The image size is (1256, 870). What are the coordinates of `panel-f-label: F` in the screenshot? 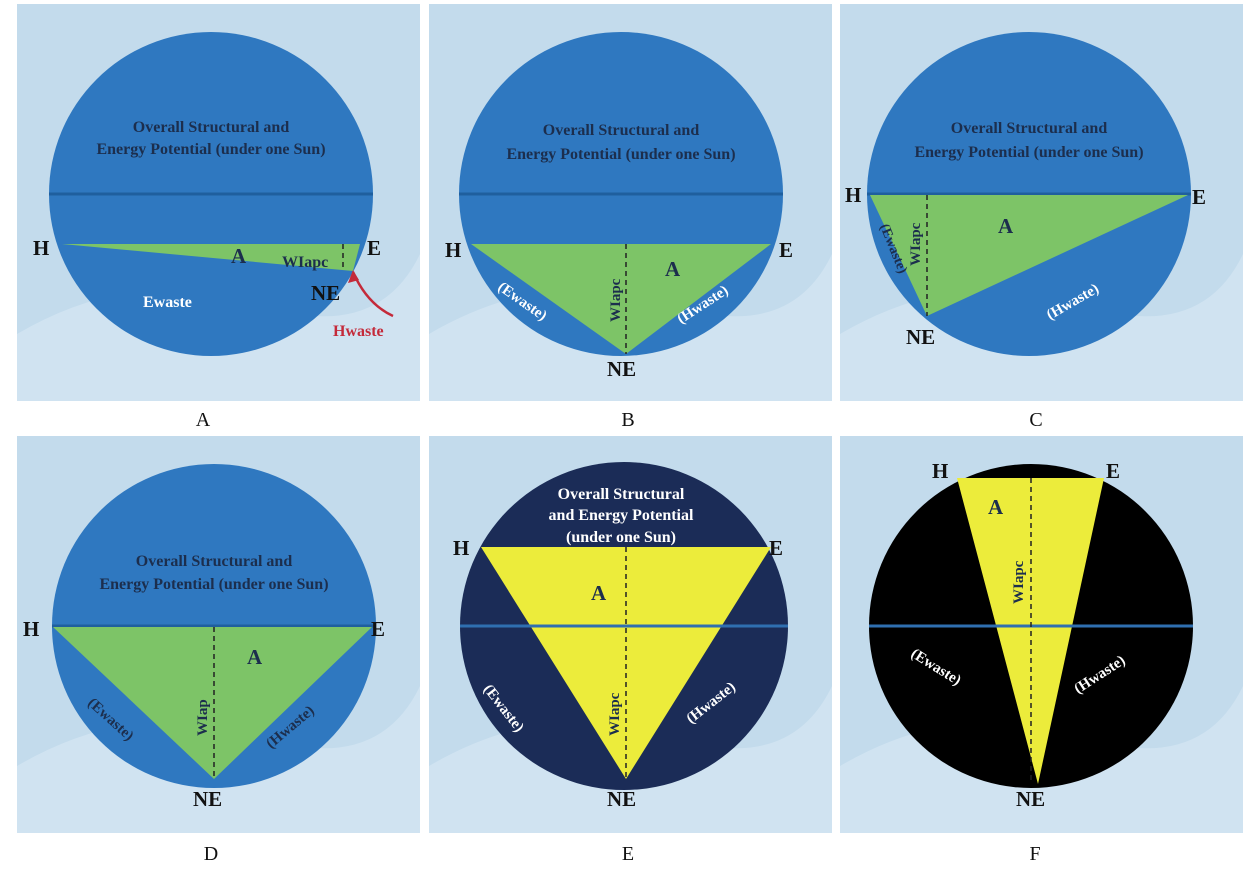 It's located at (1035, 854).